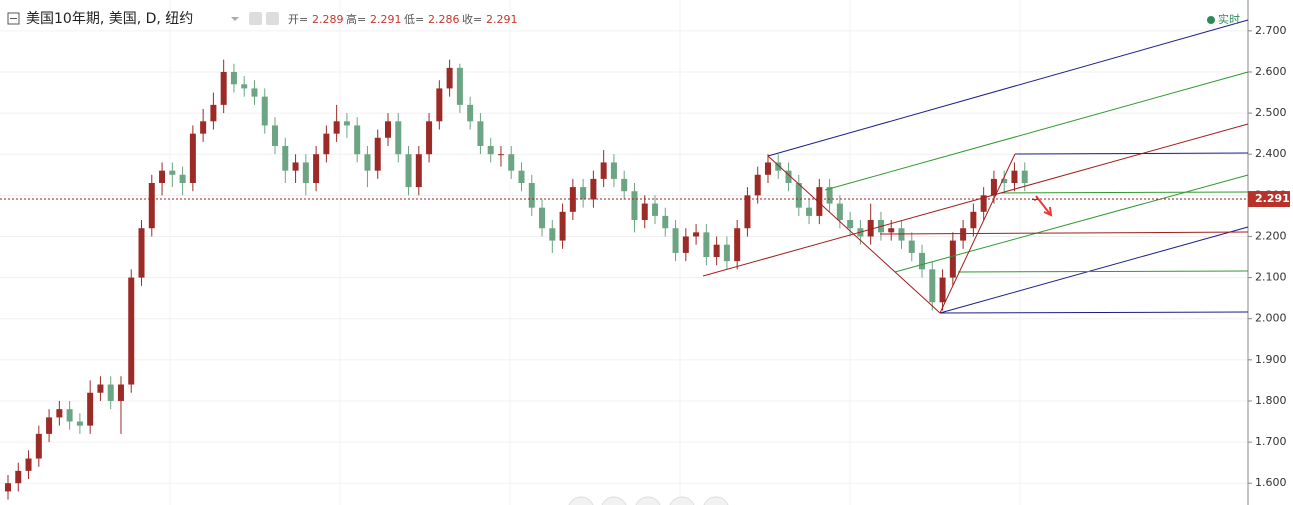  Describe the element at coordinates (1271, 359) in the screenshot. I see `y-tick-label: 1.900` at that location.